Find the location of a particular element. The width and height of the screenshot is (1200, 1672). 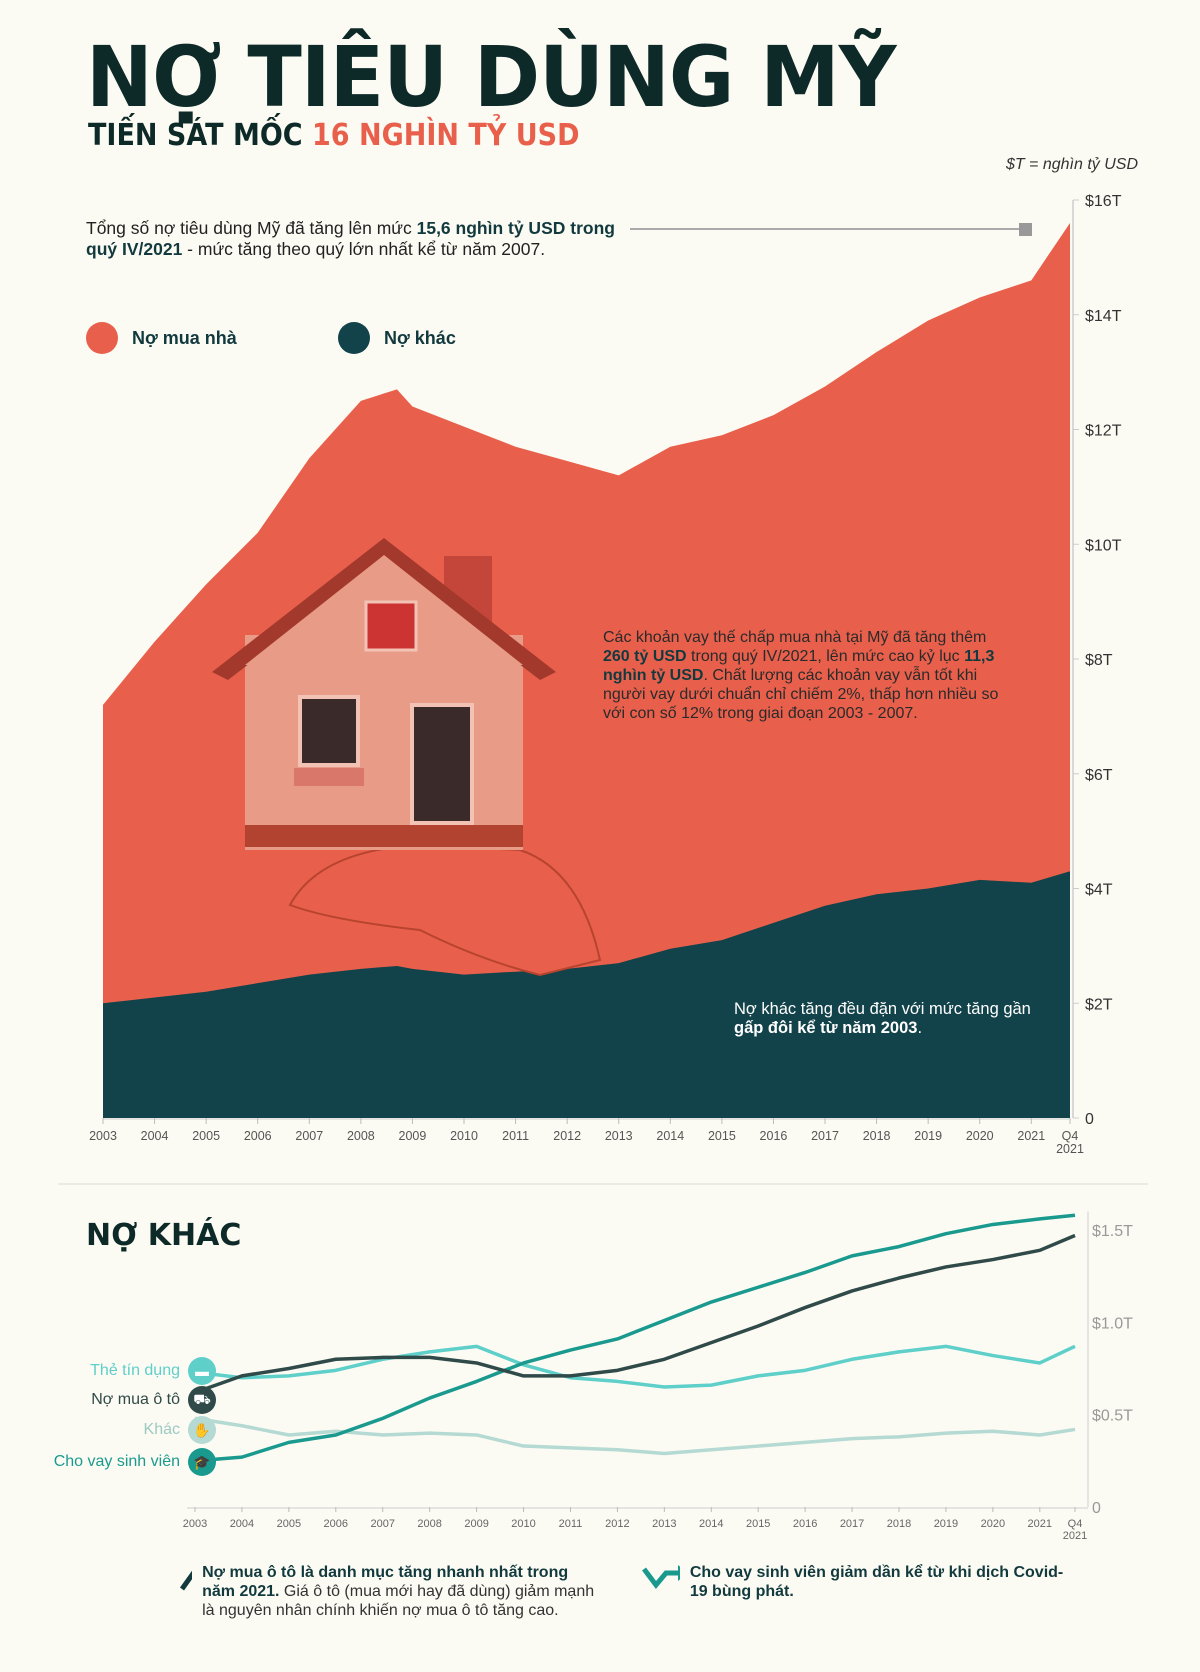

y-tick-label: $10T is located at coordinates (1103, 545).